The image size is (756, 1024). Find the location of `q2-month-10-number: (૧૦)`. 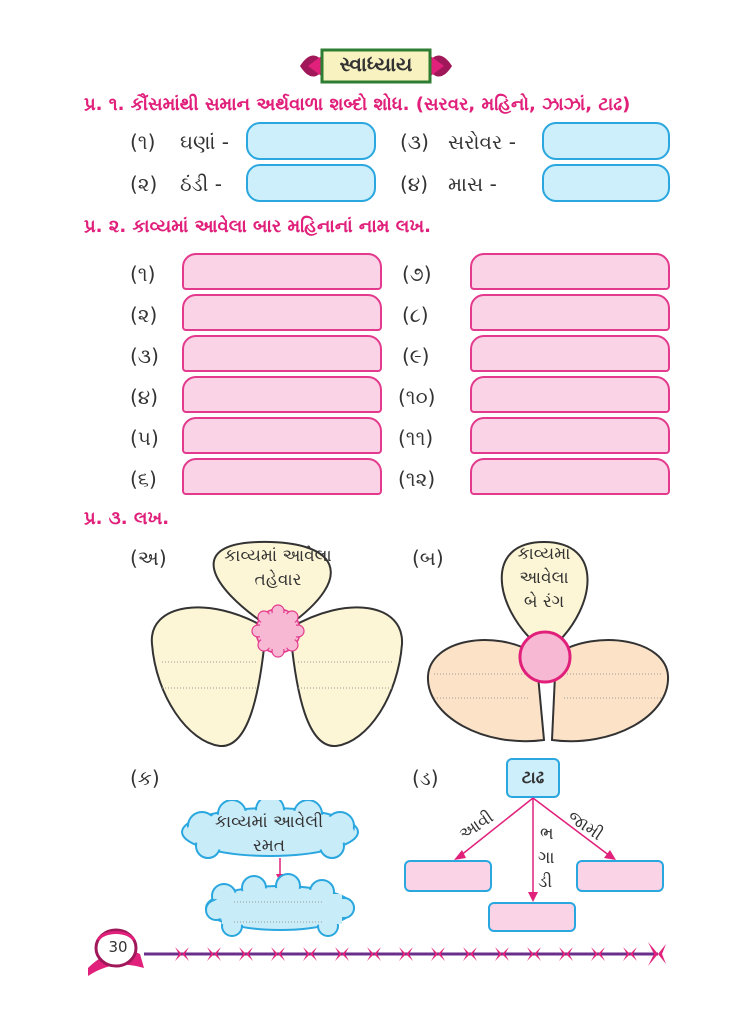

q2-month-10-number: (૧૦) is located at coordinates (417, 397).